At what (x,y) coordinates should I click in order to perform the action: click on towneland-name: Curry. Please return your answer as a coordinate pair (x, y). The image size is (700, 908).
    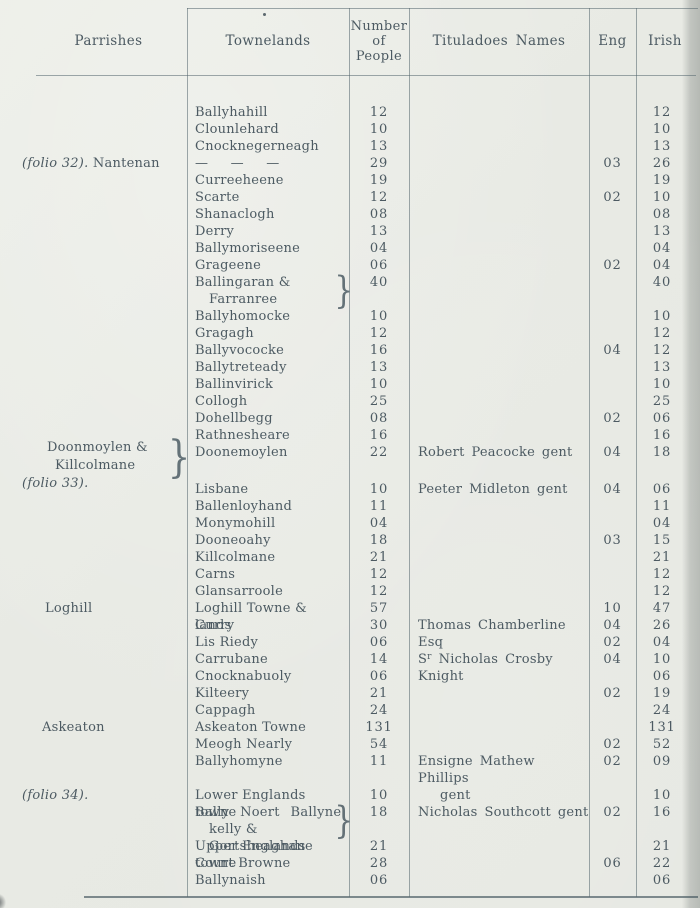
    Looking at the image, I should click on (215, 625).